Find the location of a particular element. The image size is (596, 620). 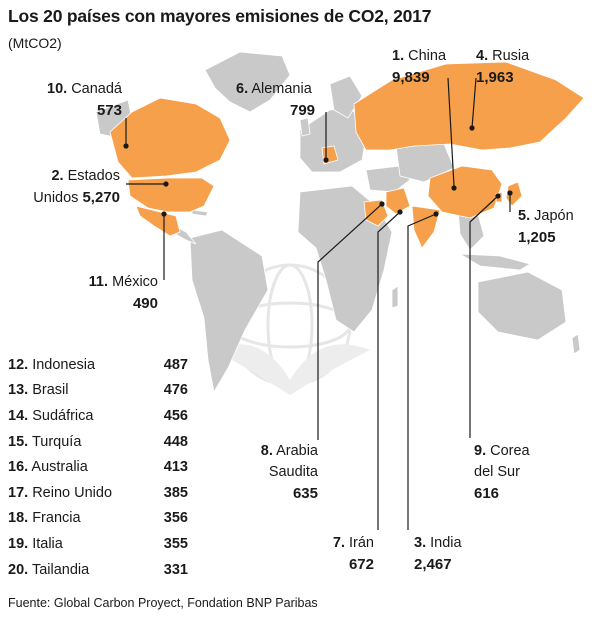

south-america is located at coordinates (229, 311).